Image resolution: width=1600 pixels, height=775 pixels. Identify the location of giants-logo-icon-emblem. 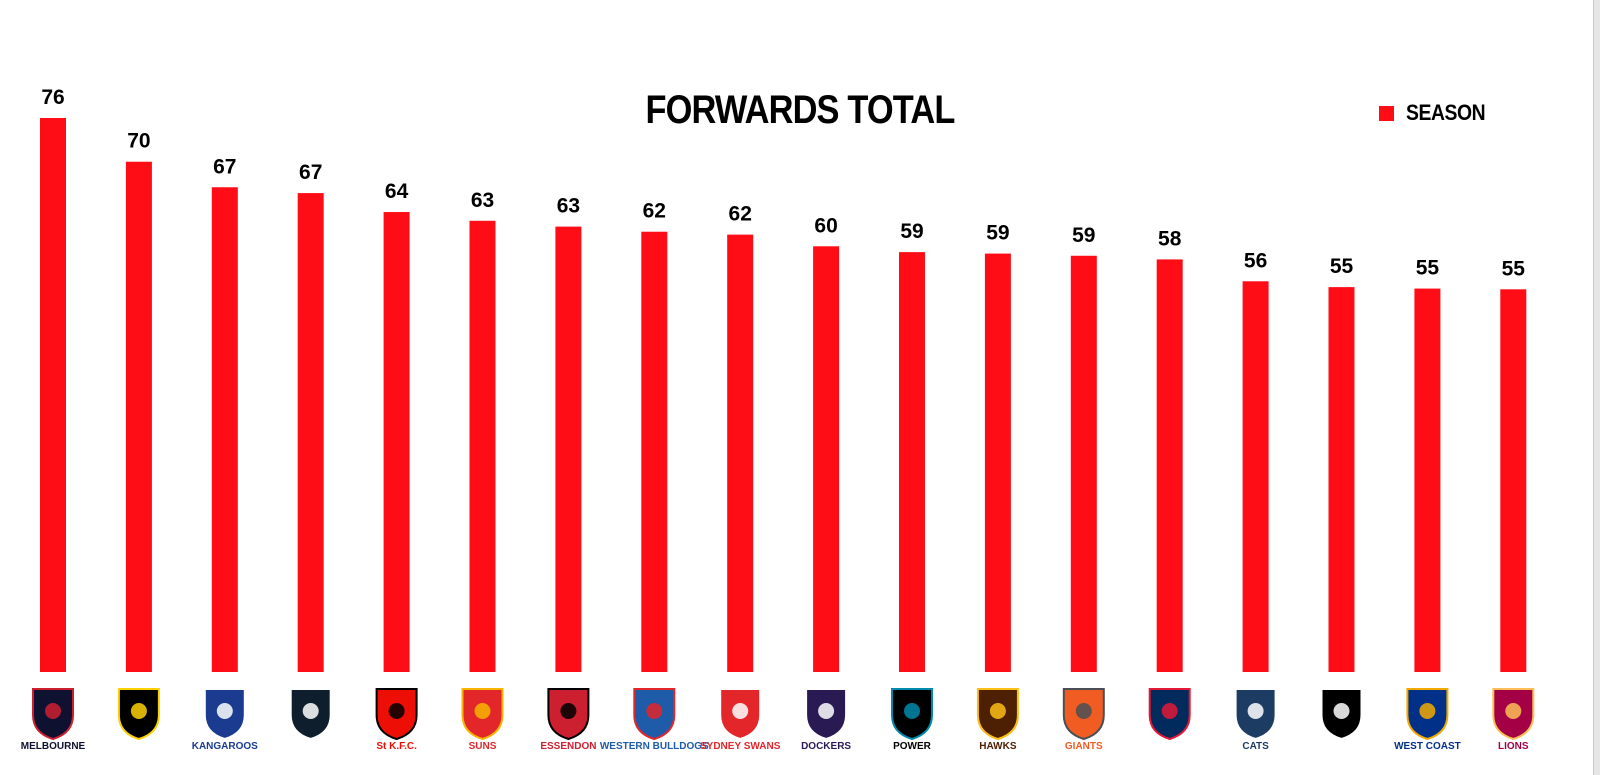
(1083, 711).